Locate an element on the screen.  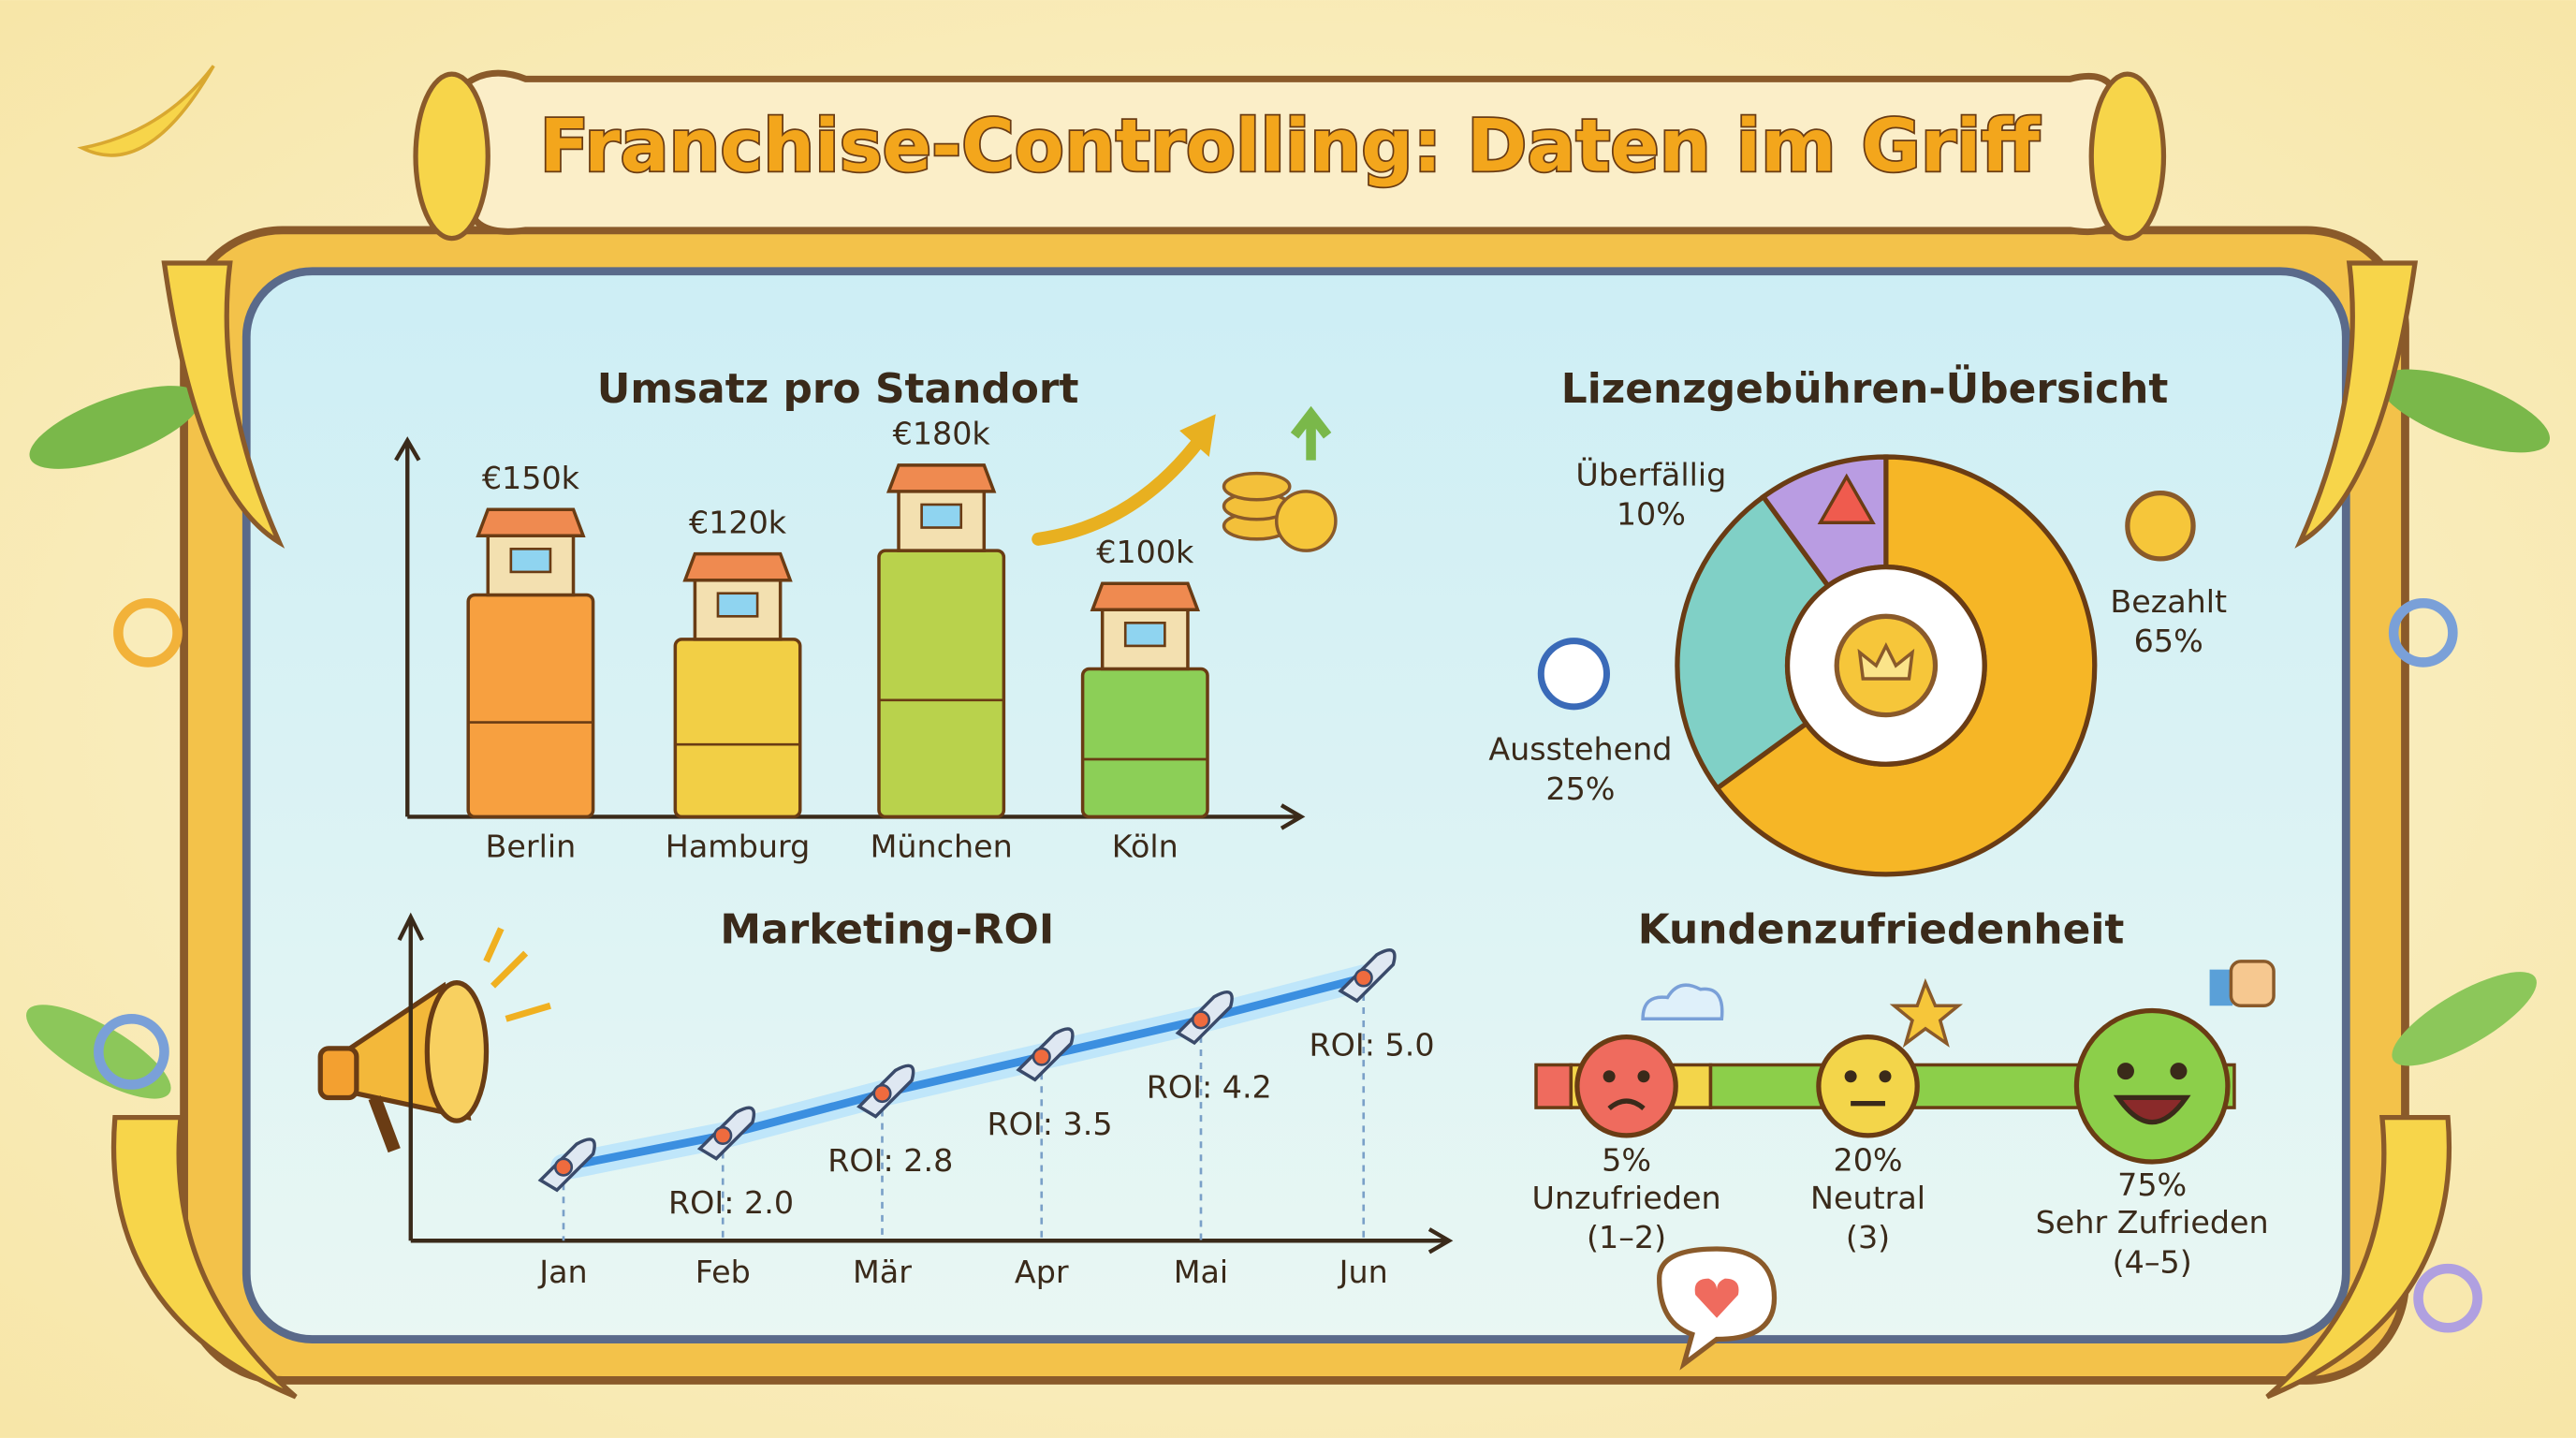
category-label: Unzufrieden is located at coordinates (1625, 1198).